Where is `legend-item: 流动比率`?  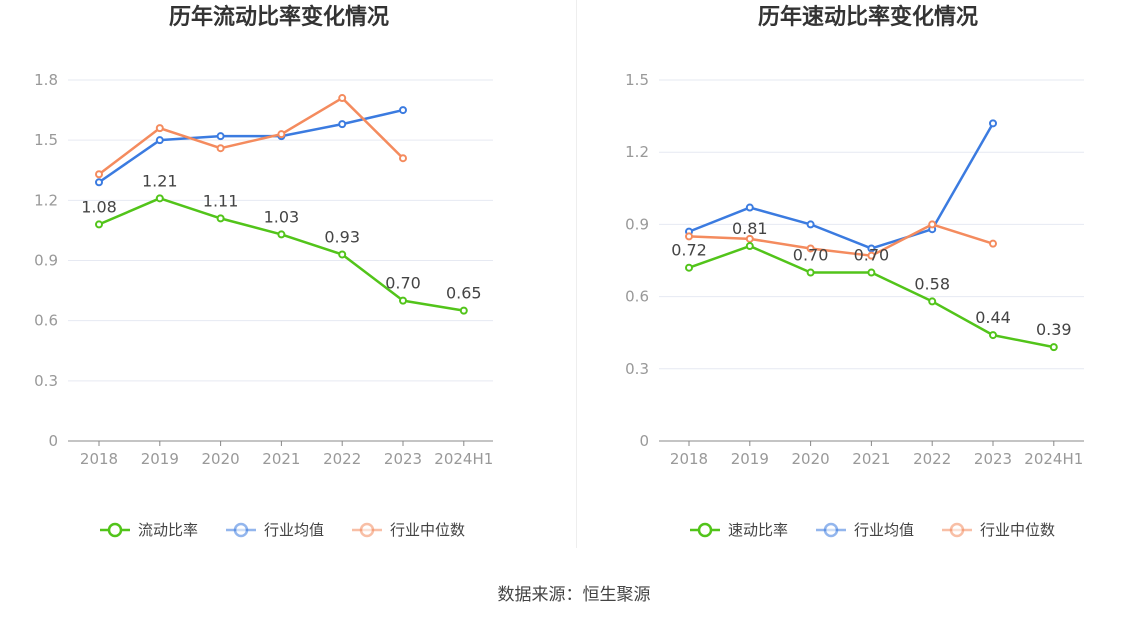
legend-item: 流动比率 is located at coordinates (149, 530).